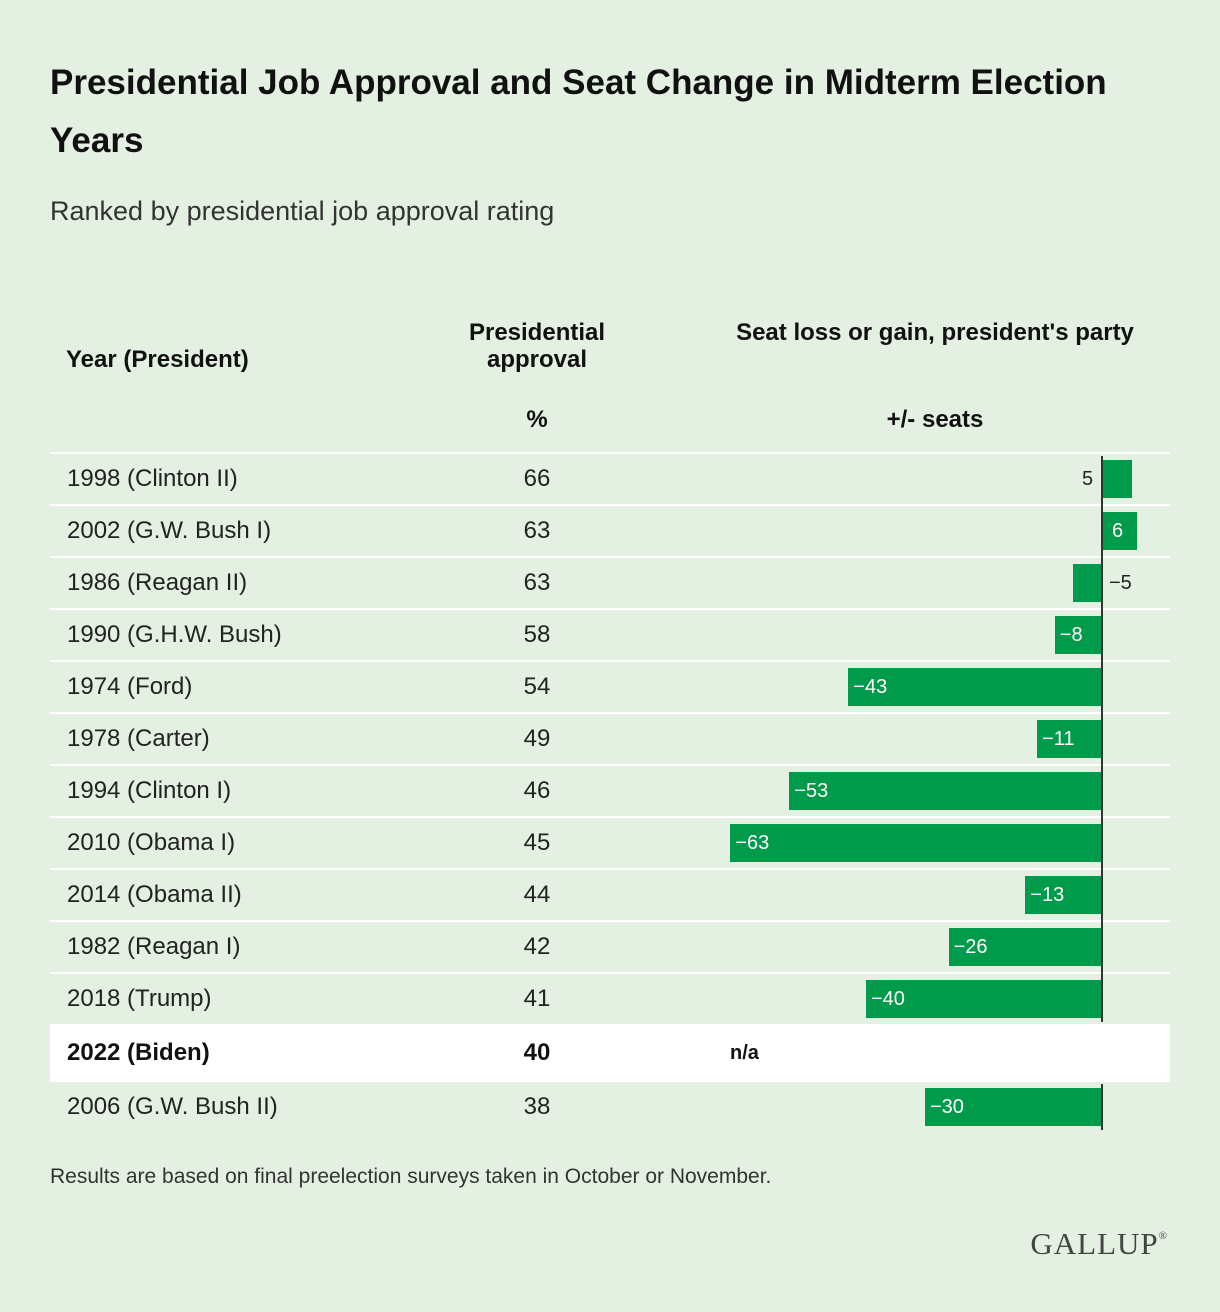 Image resolution: width=1220 pixels, height=1312 pixels. Describe the element at coordinates (610, 530) in the screenshot. I see `table-row: 2002 (G.W. Bush I) 63 6` at that location.